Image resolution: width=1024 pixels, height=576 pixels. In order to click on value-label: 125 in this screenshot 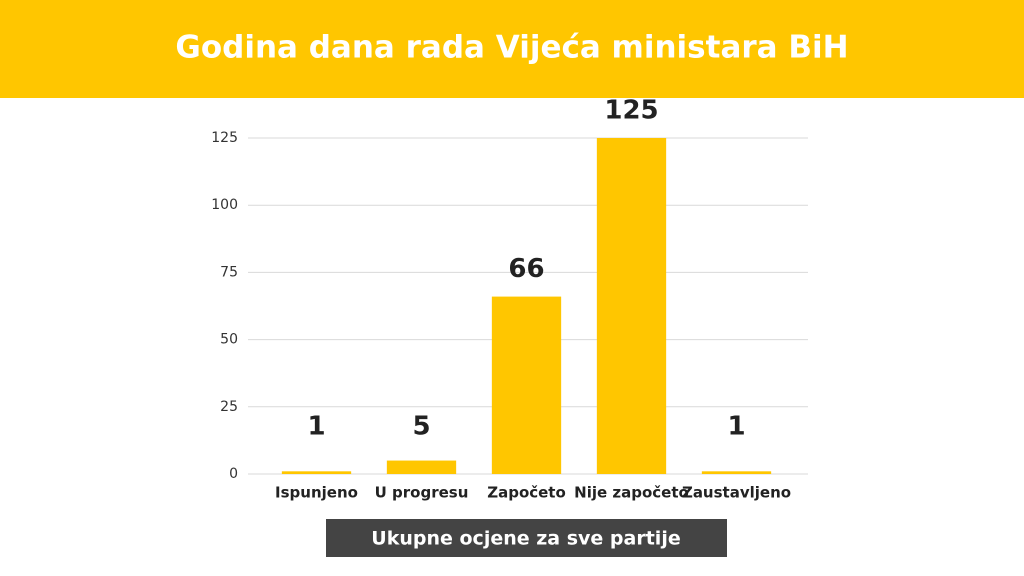, I will do `click(631, 111)`.